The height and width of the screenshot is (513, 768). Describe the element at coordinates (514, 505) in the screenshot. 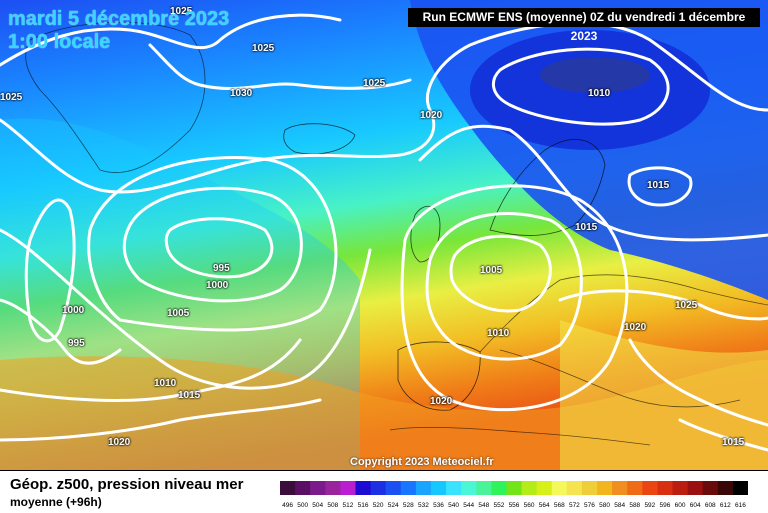

I see `color-scale-tick: 556` at that location.